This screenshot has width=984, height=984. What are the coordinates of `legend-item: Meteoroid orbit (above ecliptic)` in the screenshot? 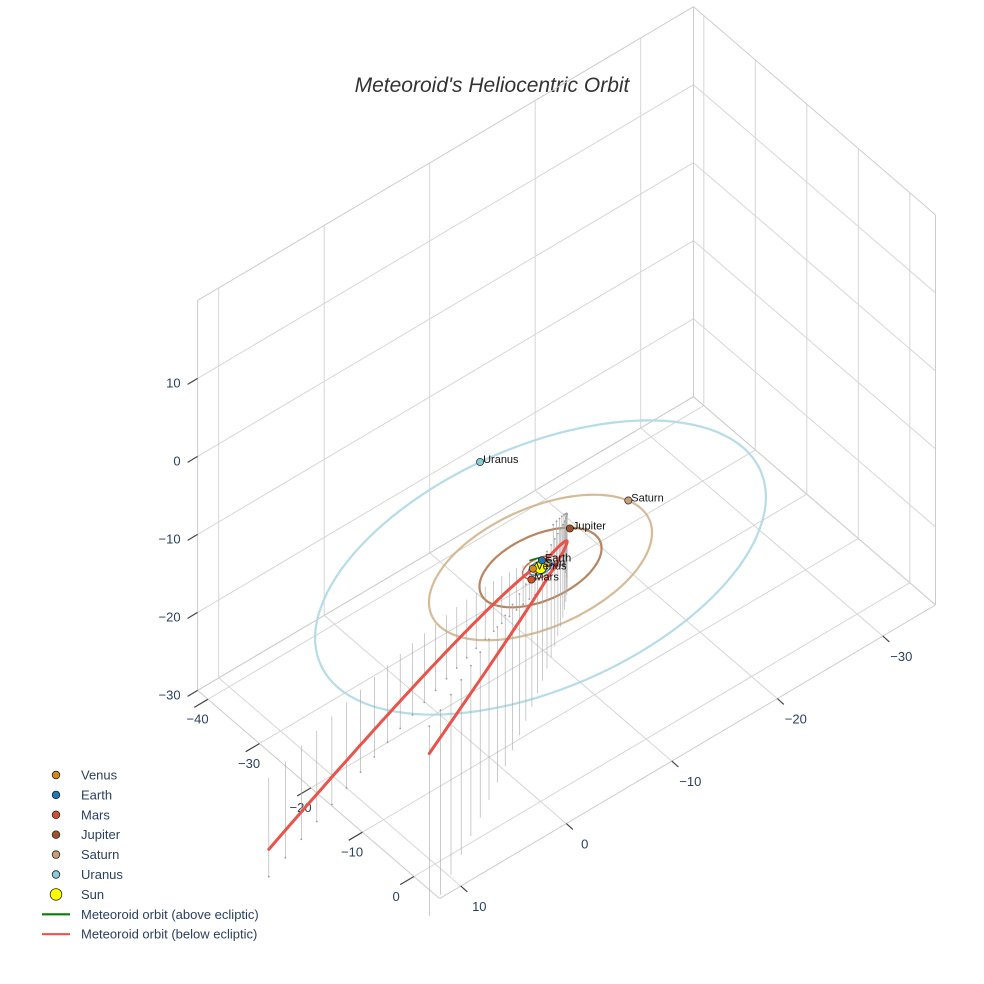 It's located at (150, 914).